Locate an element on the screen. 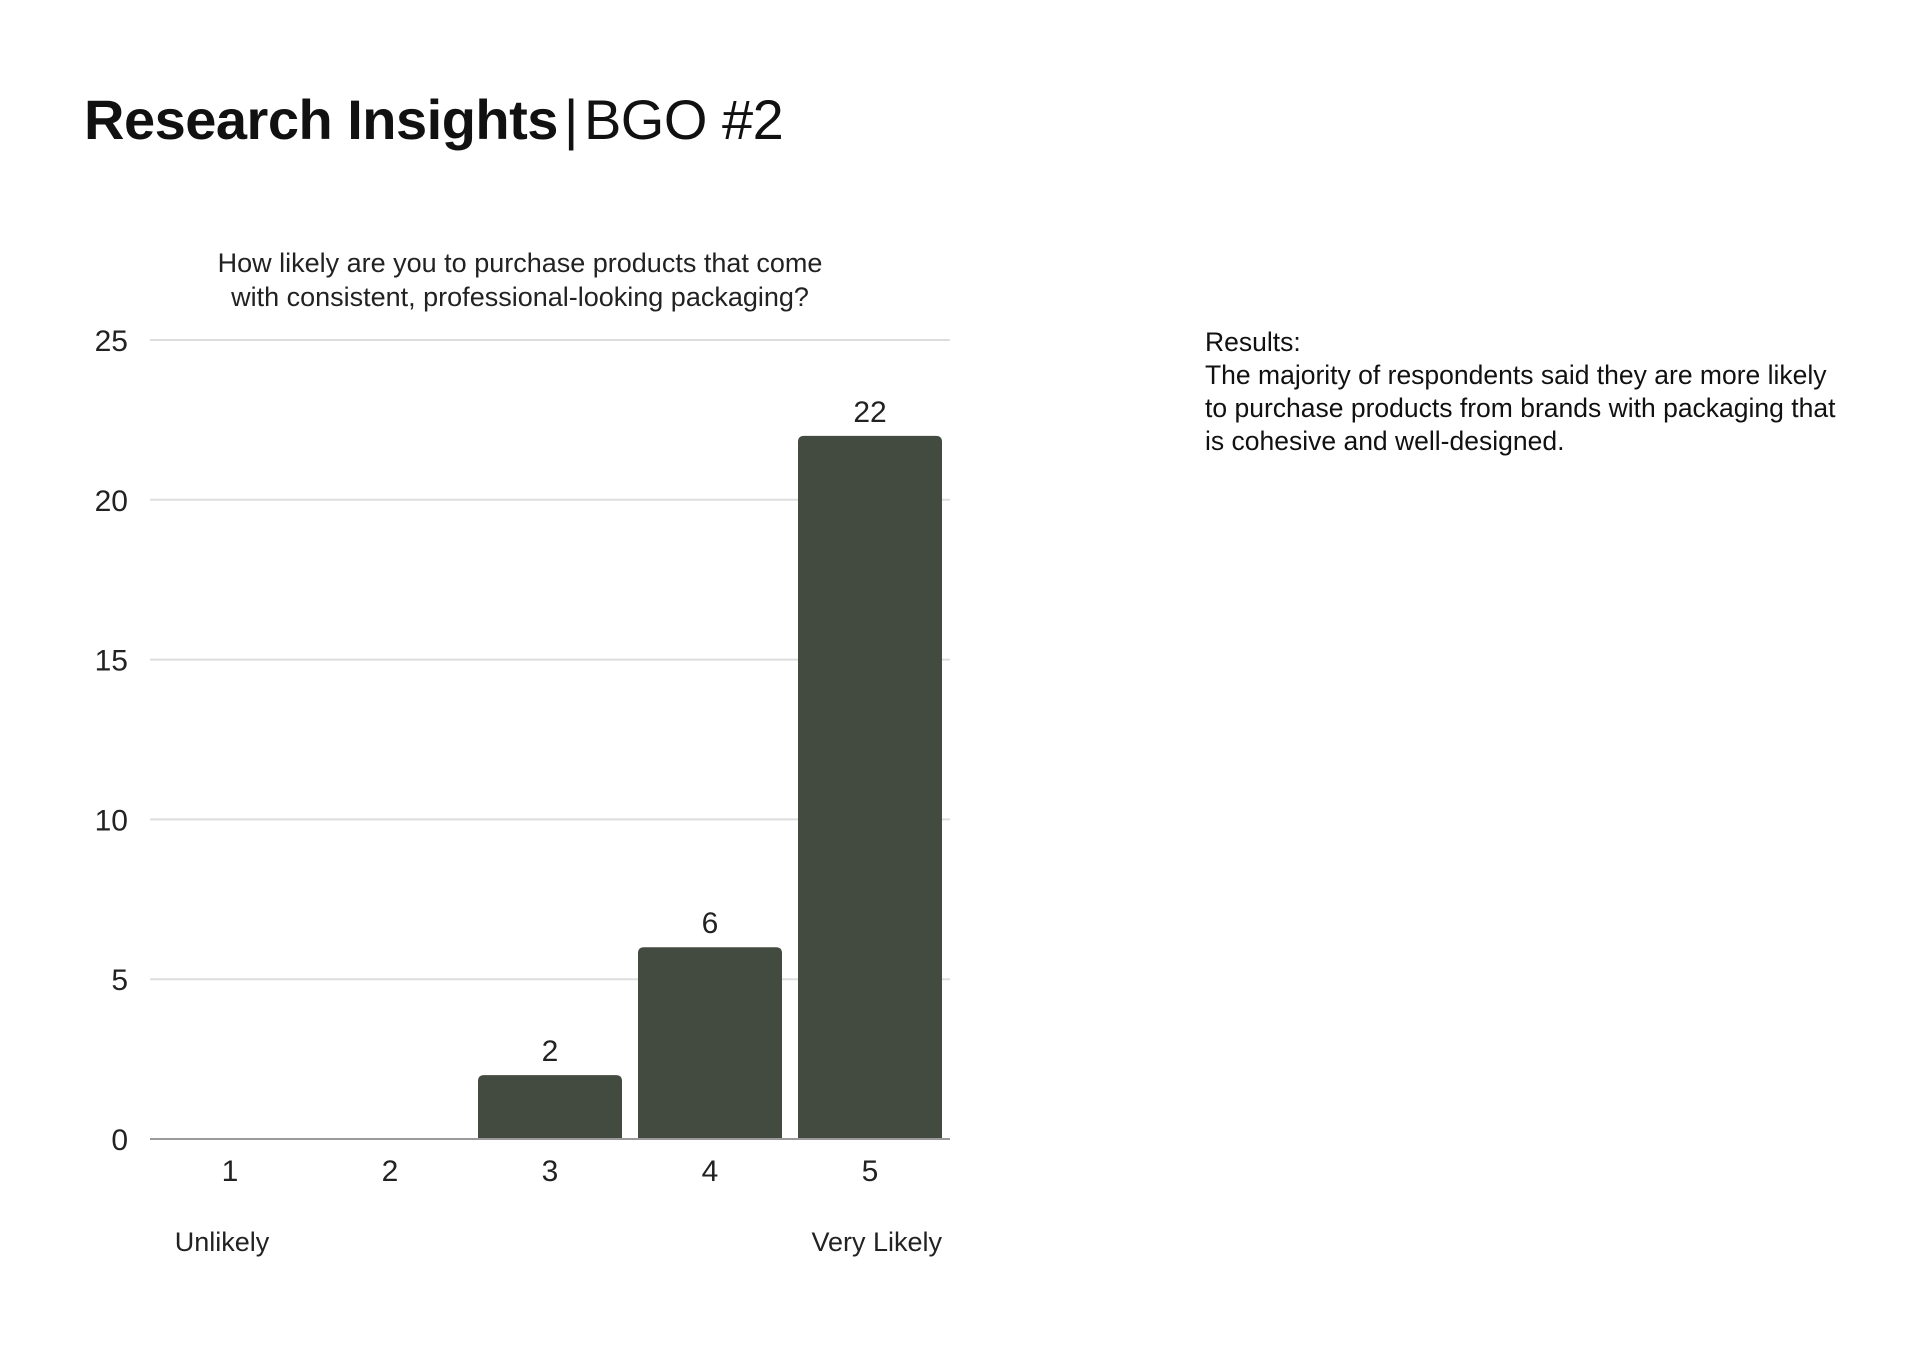 The image size is (1920, 1357). x-tick-label: 2 is located at coordinates (390, 1171).